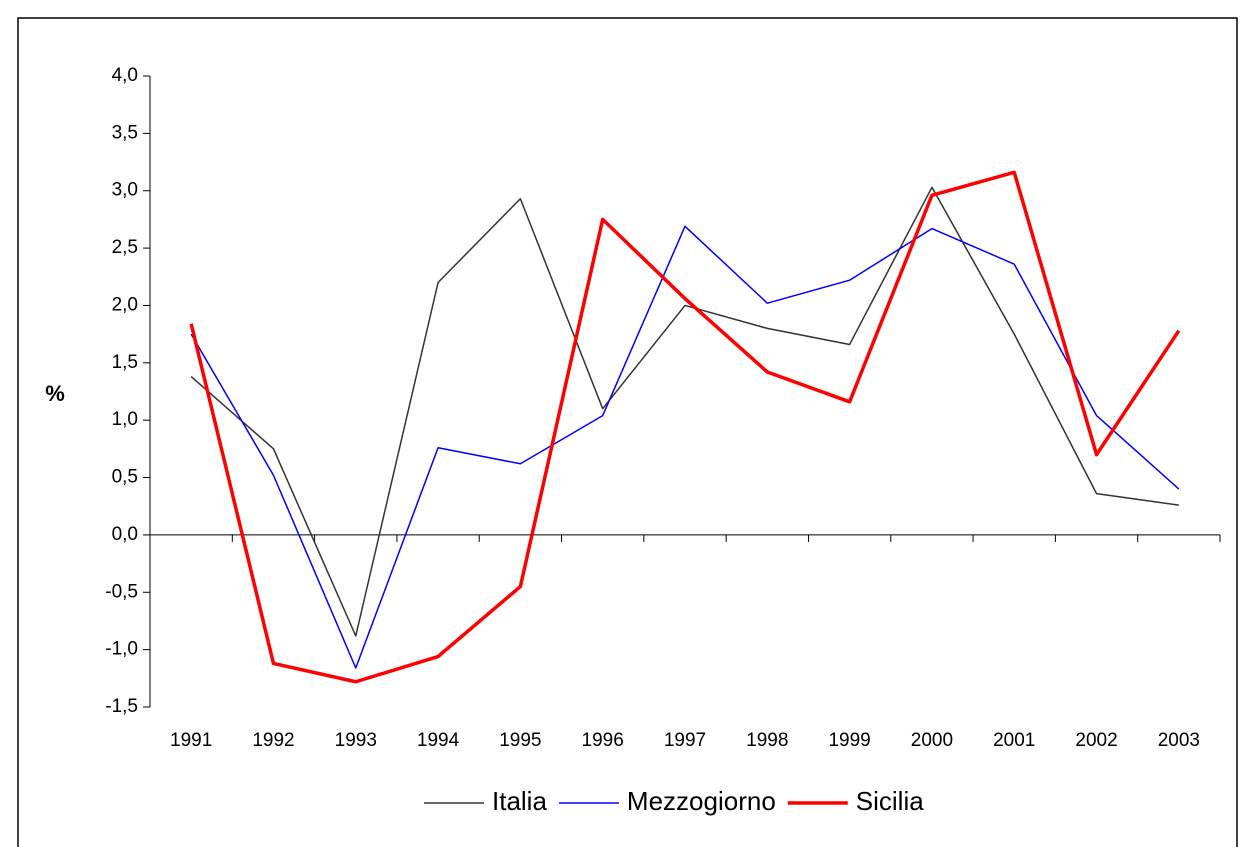  What do you see at coordinates (125, 132) in the screenshot?
I see `y-tick-label: 3,5` at bounding box center [125, 132].